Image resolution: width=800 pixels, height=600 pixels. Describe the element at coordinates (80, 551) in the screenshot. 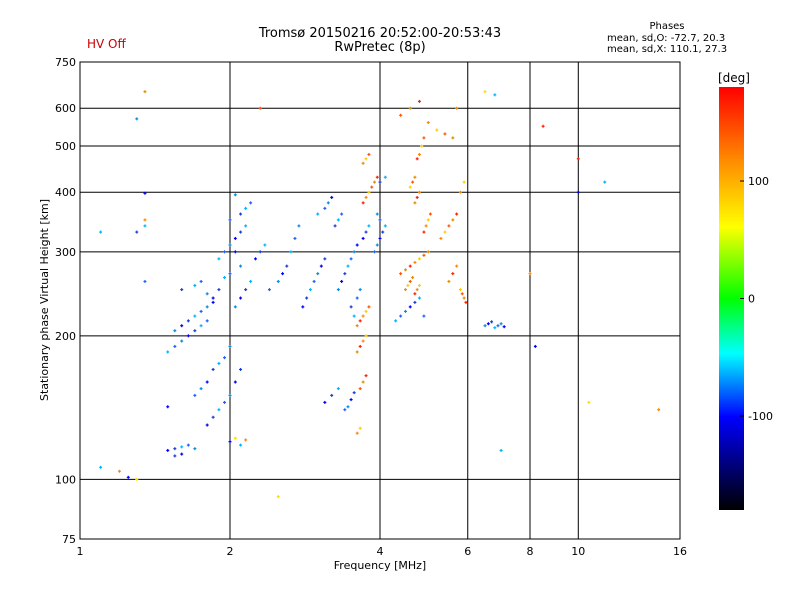

I see `x-tick-label: 1` at that location.